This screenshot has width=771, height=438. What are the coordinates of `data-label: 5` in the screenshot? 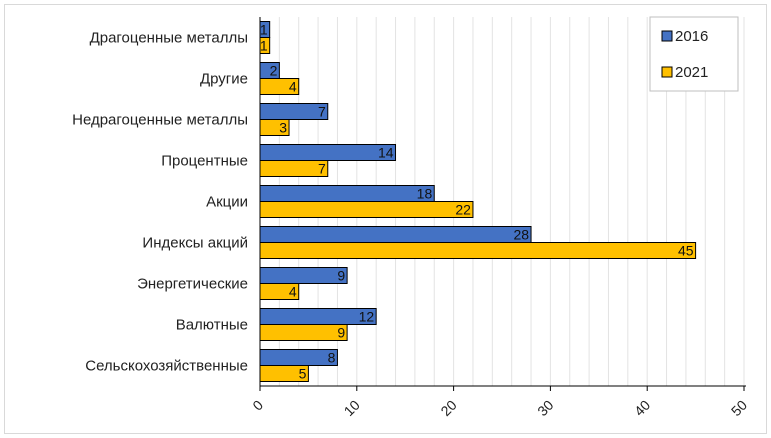 It's located at (303, 374).